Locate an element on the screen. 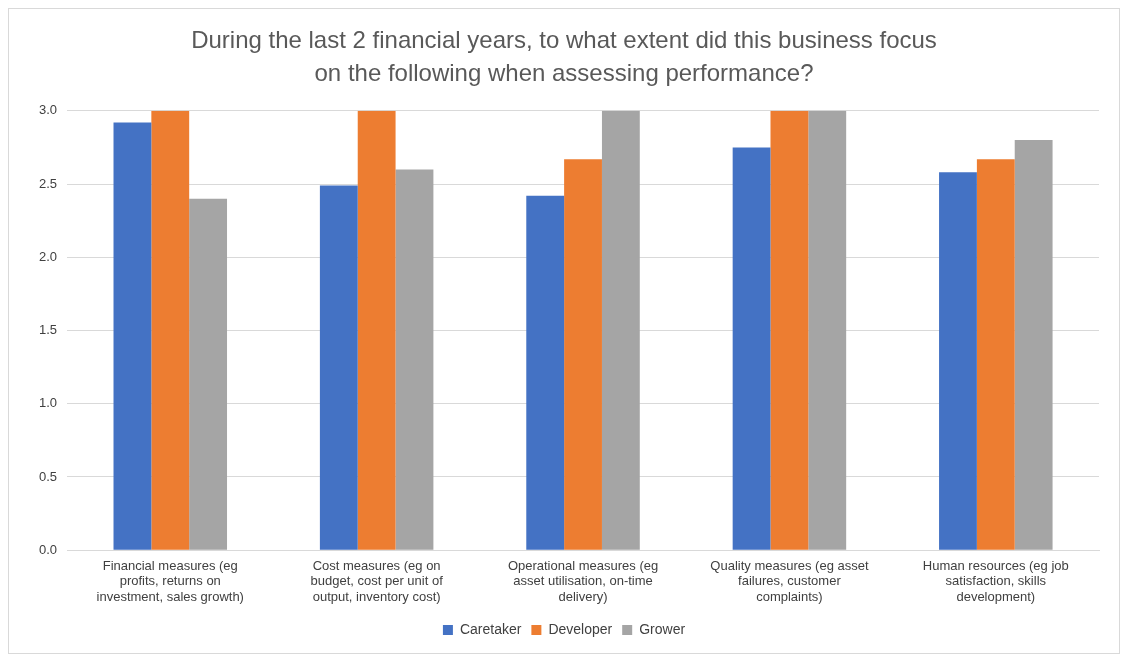  legend-label: Caretaker is located at coordinates (490, 628).